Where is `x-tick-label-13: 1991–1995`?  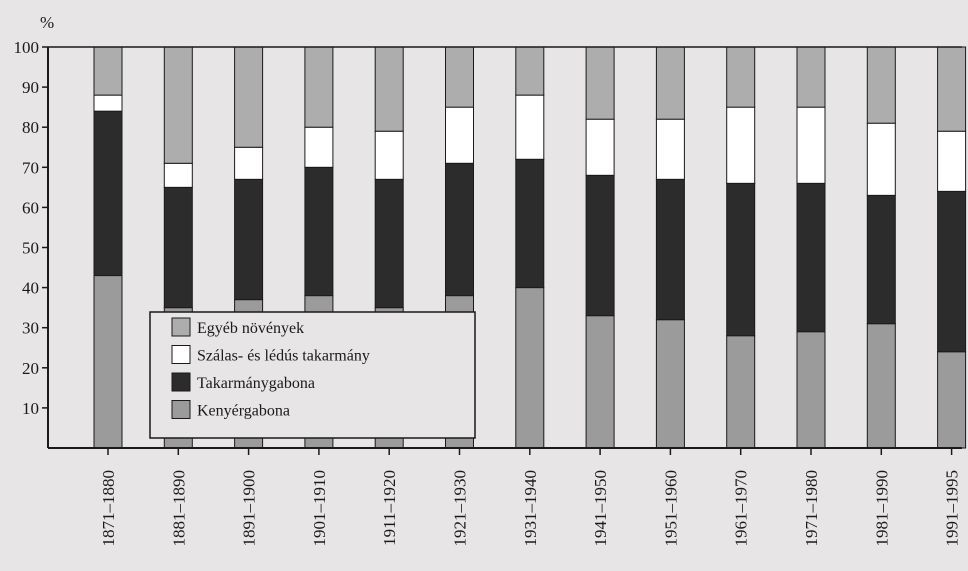 x-tick-label-13: 1991–1995 is located at coordinates (952, 508).